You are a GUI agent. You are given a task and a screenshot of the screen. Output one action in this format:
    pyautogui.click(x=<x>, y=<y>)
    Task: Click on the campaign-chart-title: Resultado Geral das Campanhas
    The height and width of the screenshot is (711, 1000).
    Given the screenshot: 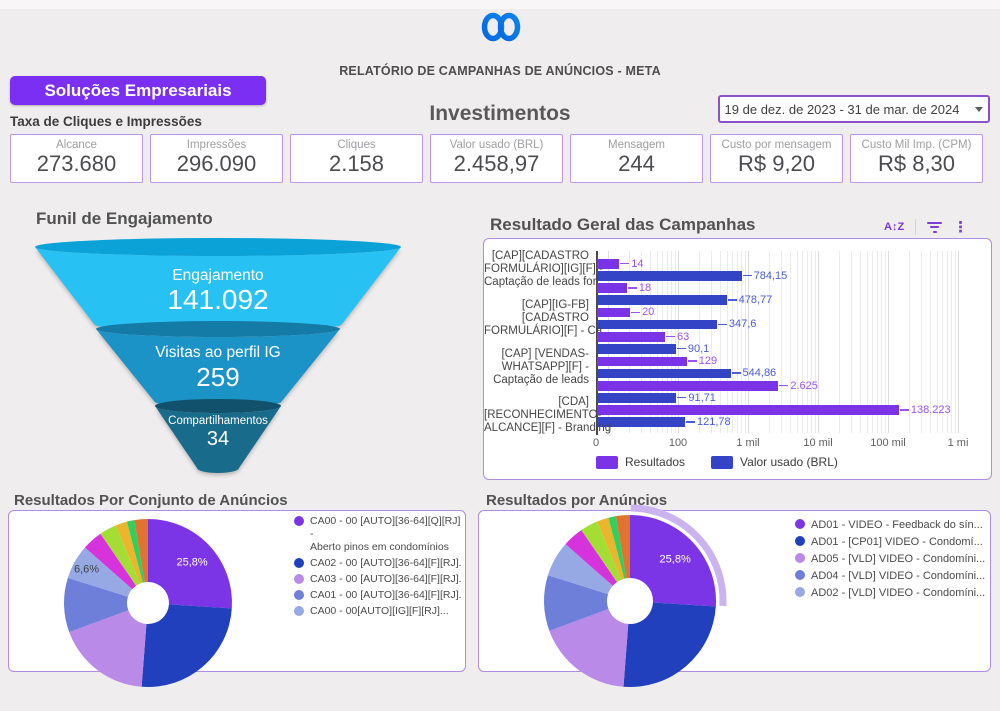 What is the action you would take?
    pyautogui.click(x=623, y=224)
    